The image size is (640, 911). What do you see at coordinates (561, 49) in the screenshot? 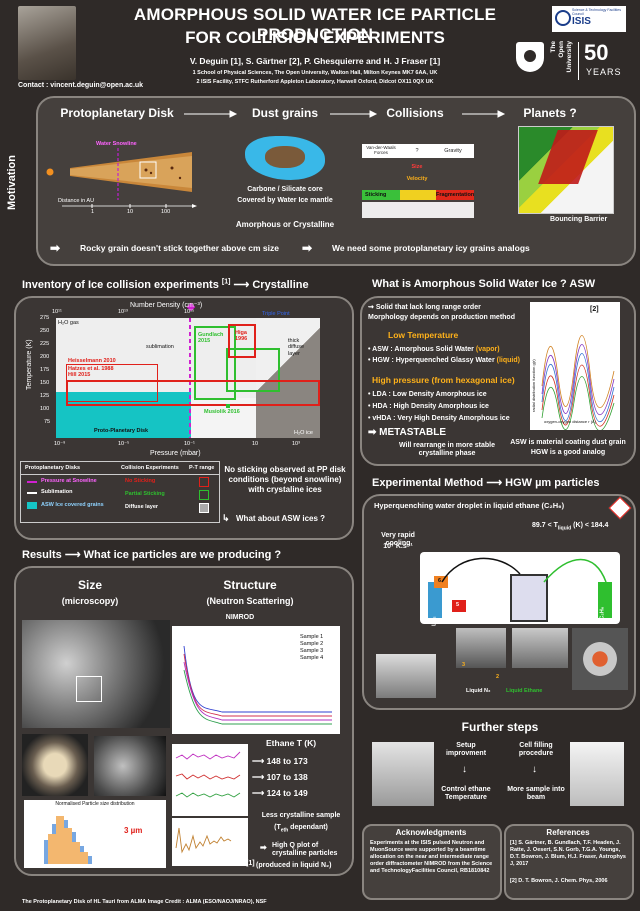
I see `ou-text-open: Open` at bounding box center [561, 49].